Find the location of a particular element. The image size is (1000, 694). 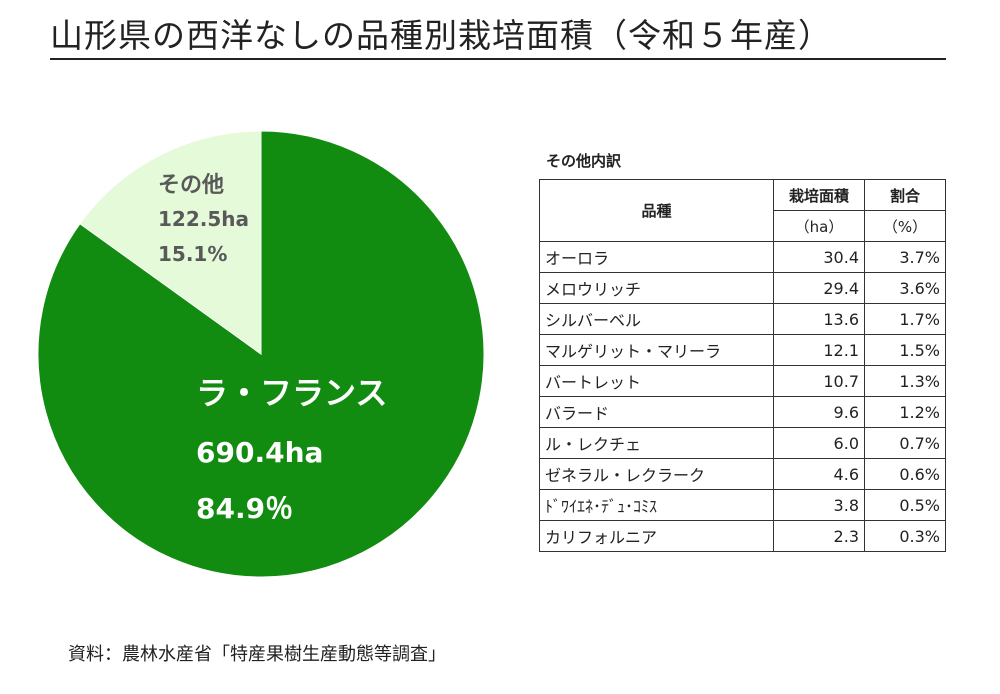

slice-percent: 15.1% is located at coordinates (192, 254).